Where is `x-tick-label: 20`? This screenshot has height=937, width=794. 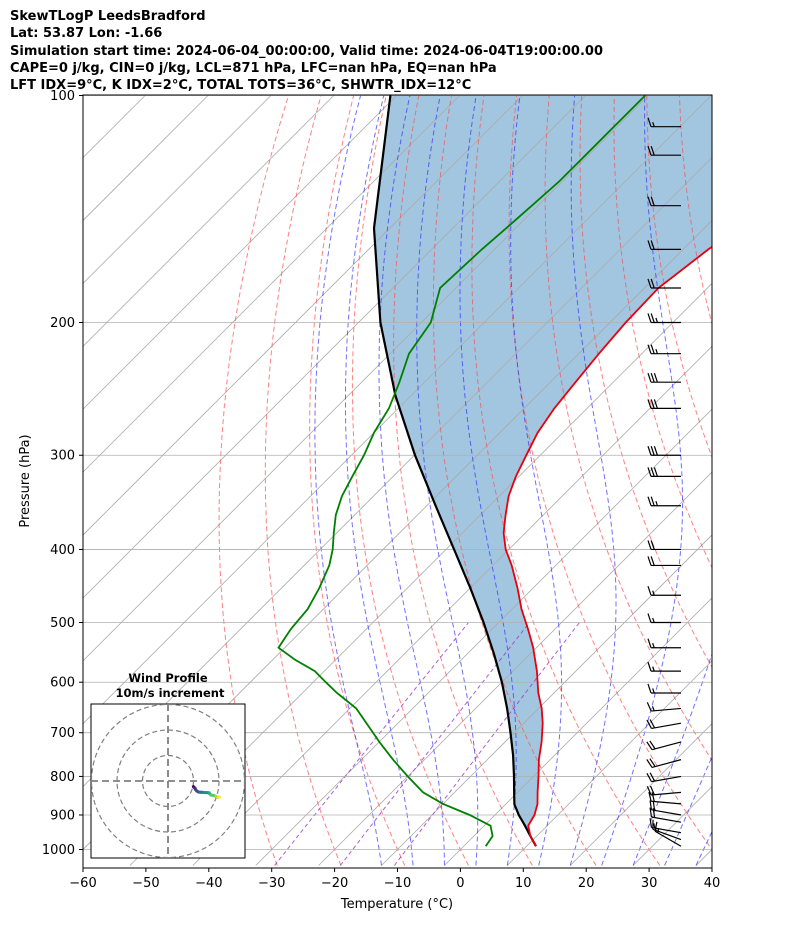
x-tick-label: 20 is located at coordinates (586, 883).